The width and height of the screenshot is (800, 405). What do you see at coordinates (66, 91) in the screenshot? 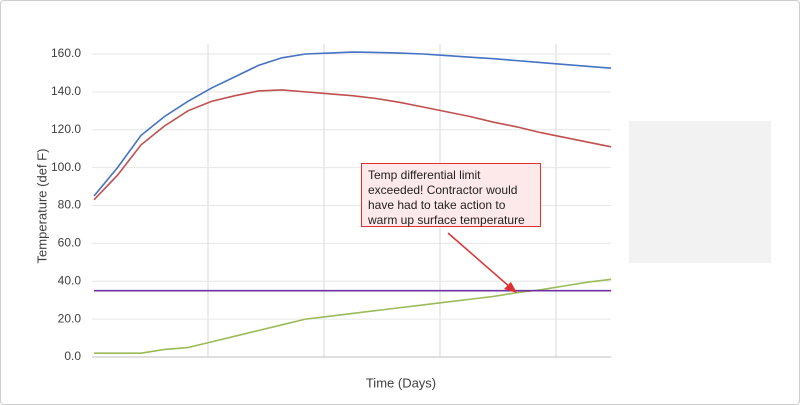
I see `y-tick-label: 140.0` at bounding box center [66, 91].